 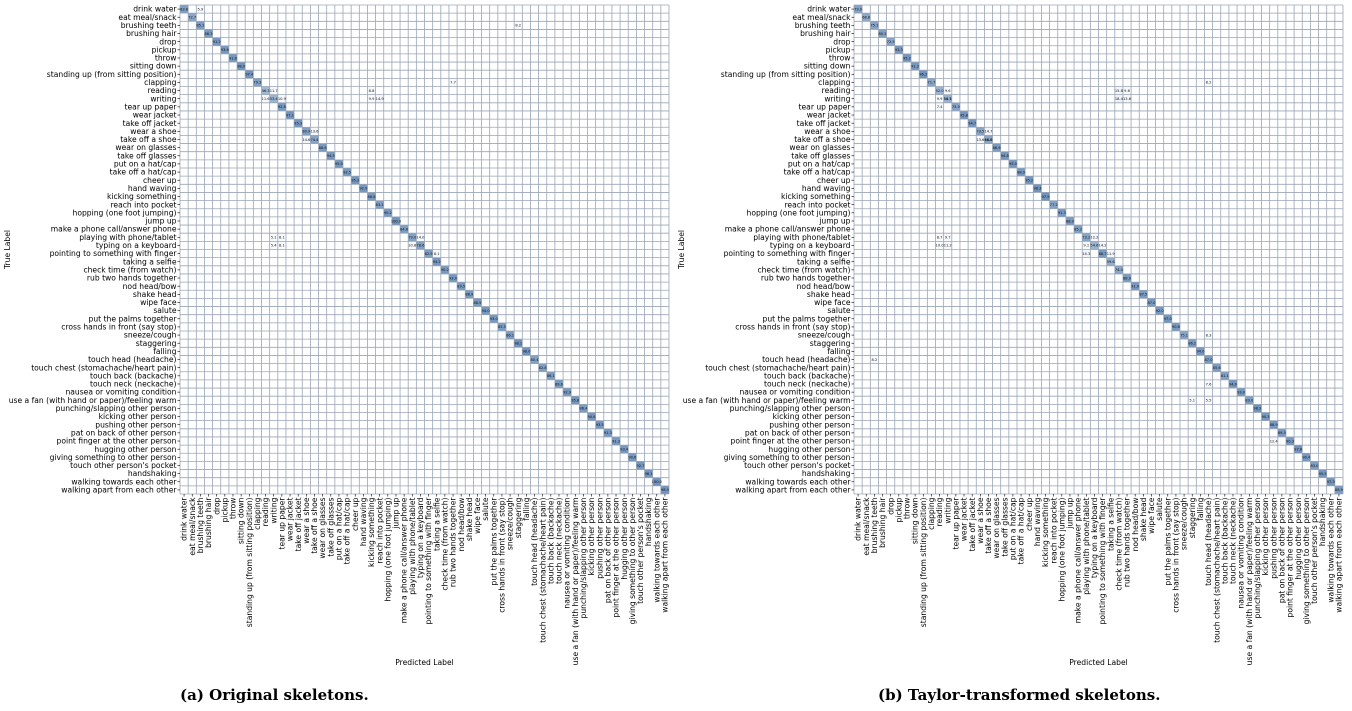 What do you see at coordinates (372, 99) in the screenshot?
I see `cell-value-label: 9.9` at bounding box center [372, 99].